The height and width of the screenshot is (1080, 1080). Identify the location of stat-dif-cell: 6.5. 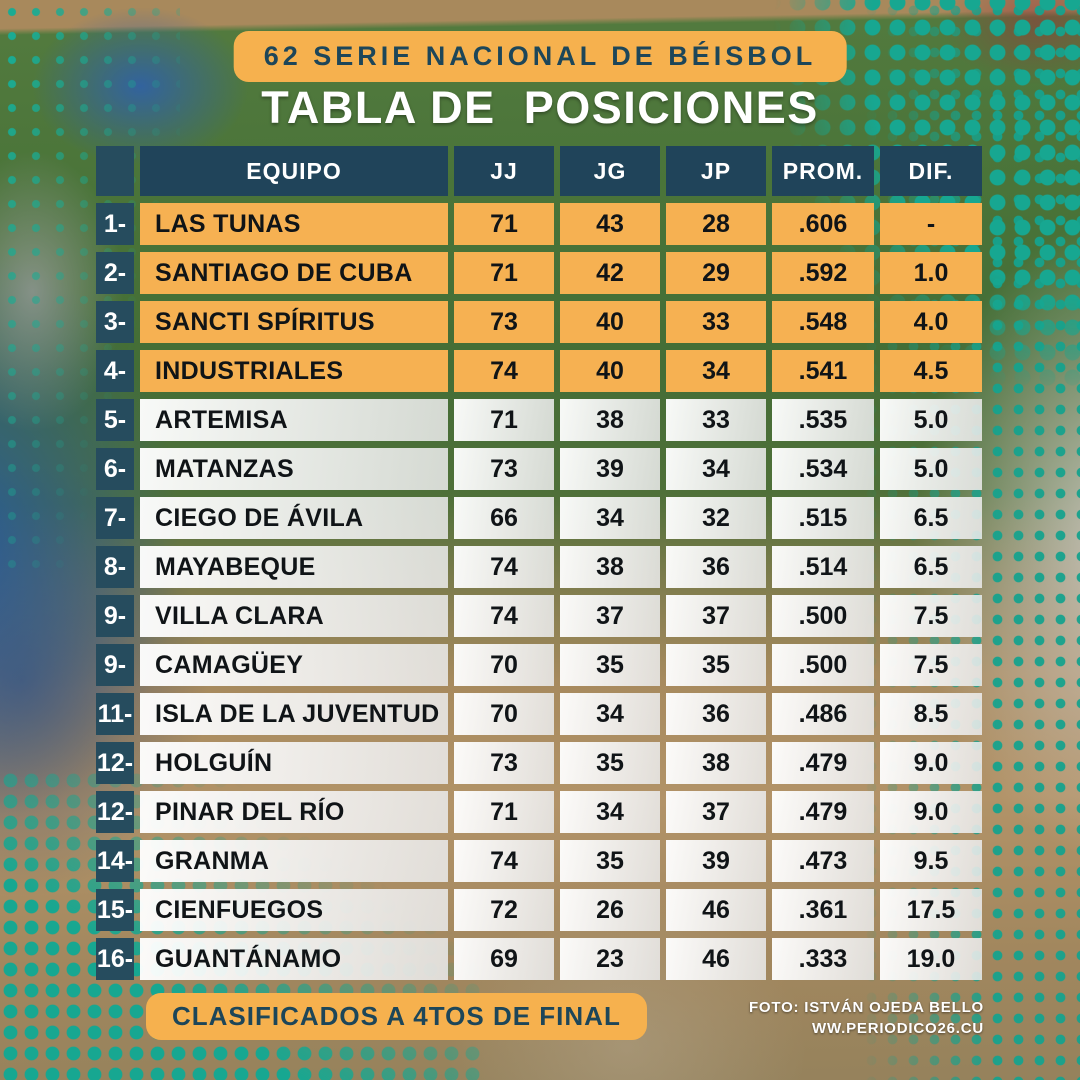
(931, 567).